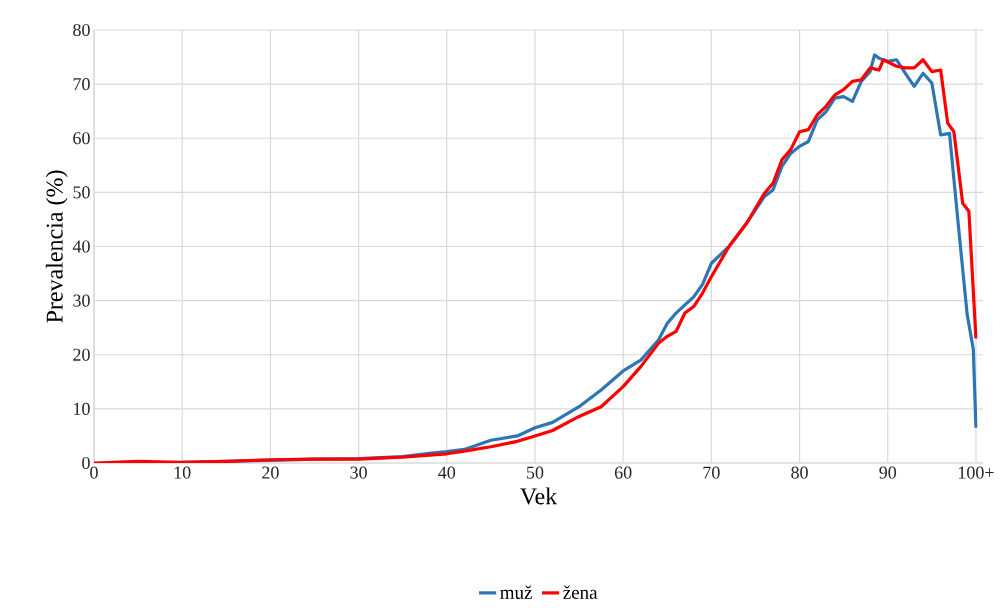 This screenshot has height=612, width=1006. Describe the element at coordinates (580, 592) in the screenshot. I see `legend-label: žena` at that location.